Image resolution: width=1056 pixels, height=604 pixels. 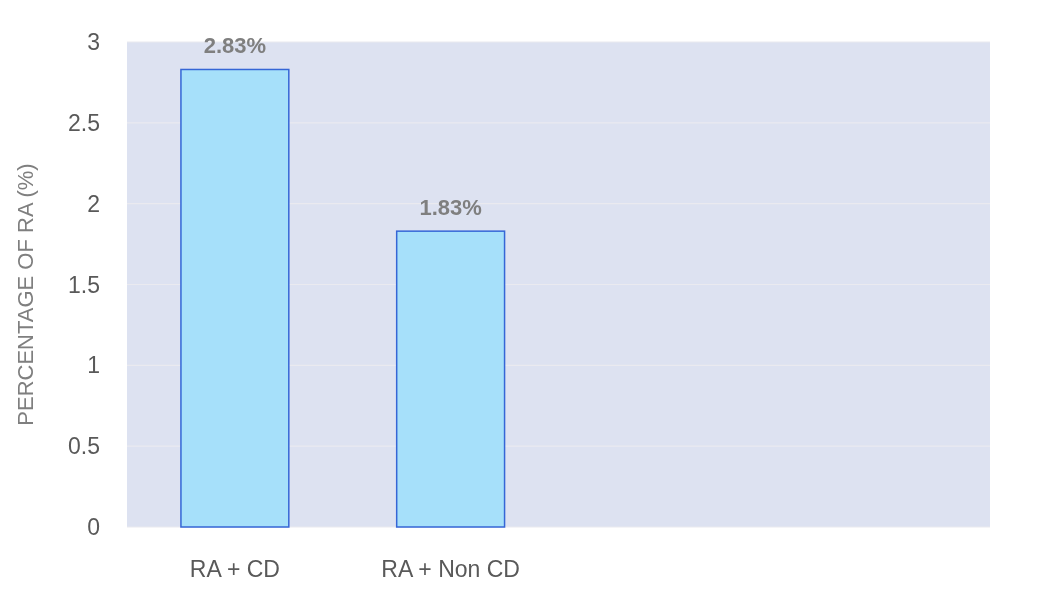 I want to click on y-tick-label: 1.5, so click(x=84, y=284).